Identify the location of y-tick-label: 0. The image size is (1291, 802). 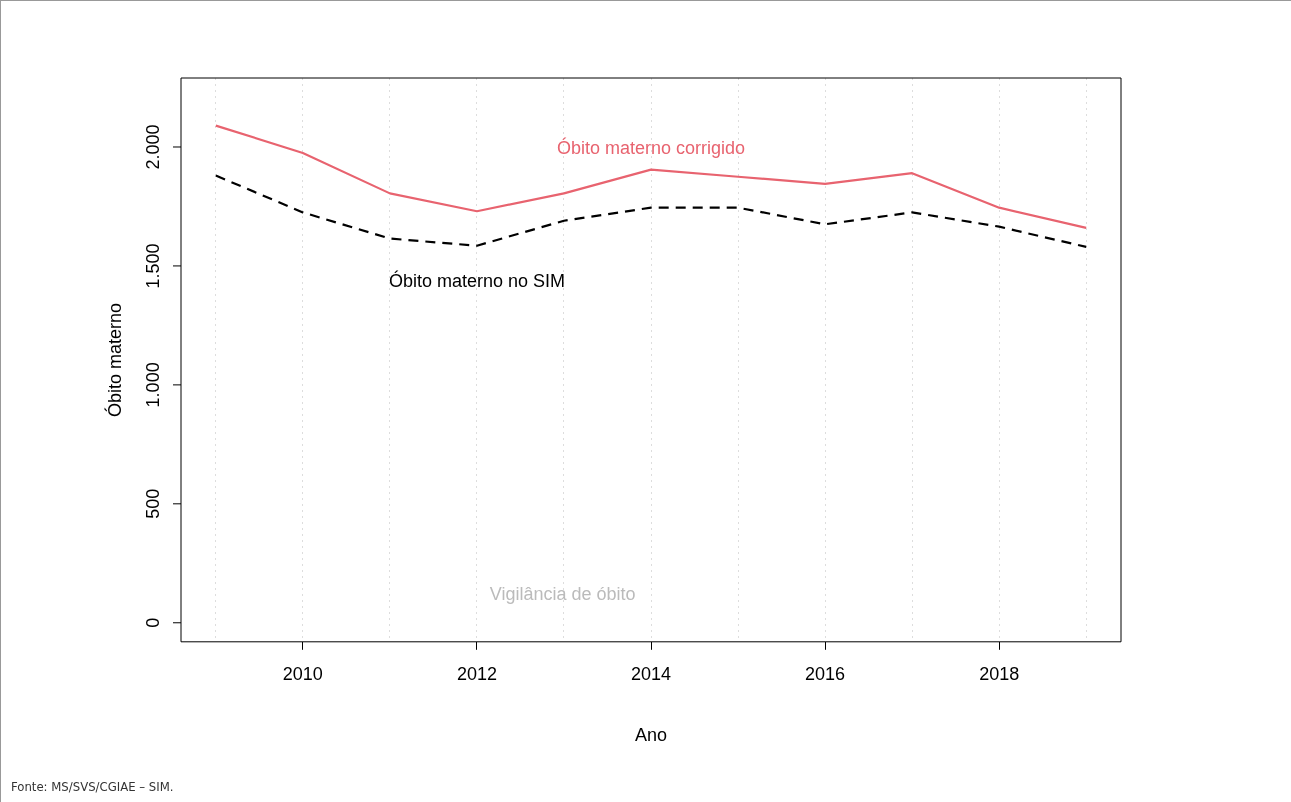
(152, 622).